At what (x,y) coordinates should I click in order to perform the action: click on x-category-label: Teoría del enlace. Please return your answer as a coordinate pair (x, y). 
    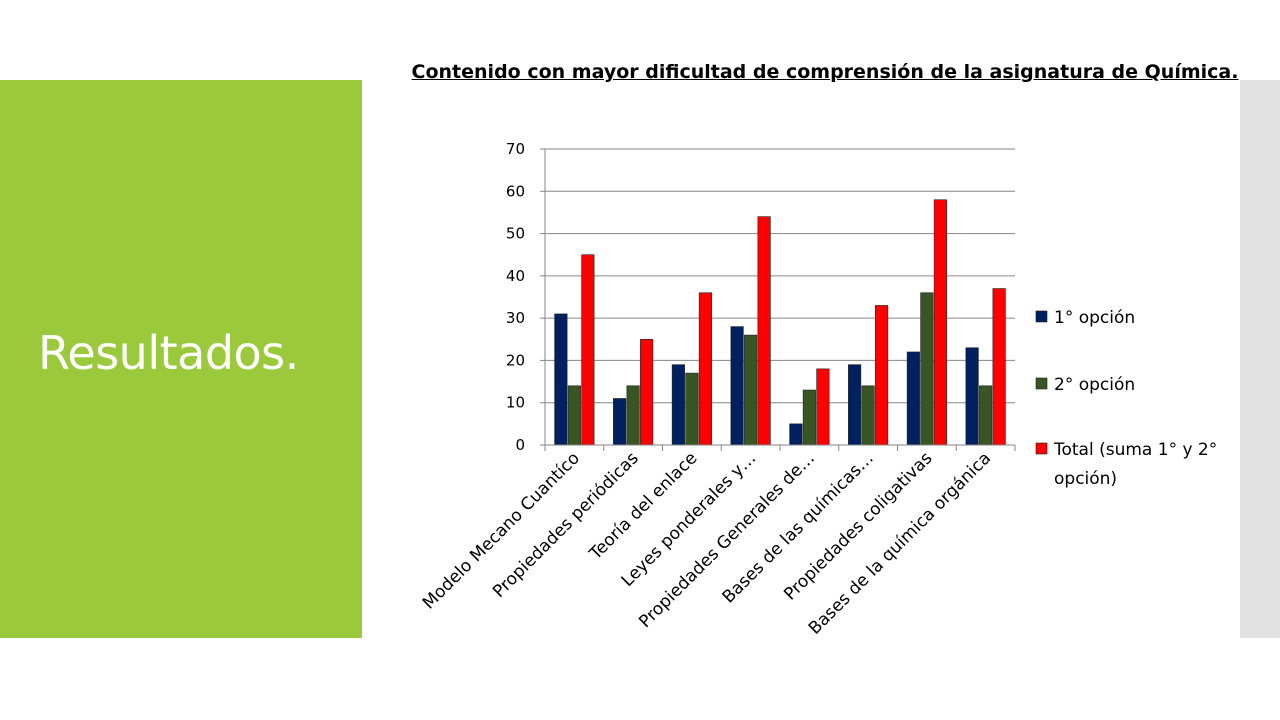
    Looking at the image, I should click on (643, 506).